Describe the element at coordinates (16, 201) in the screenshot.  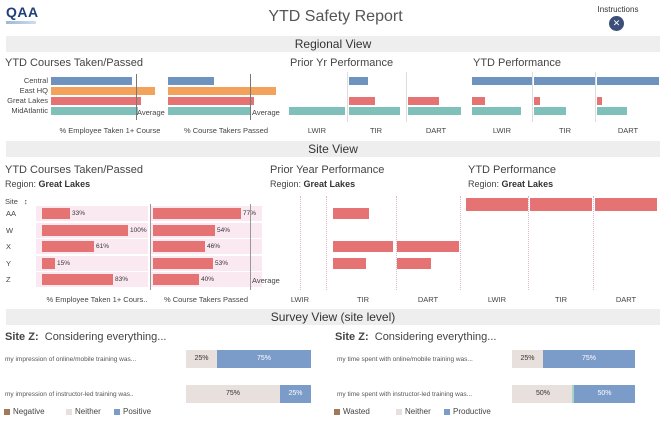
I see `site-column-header: Site ↕` at that location.